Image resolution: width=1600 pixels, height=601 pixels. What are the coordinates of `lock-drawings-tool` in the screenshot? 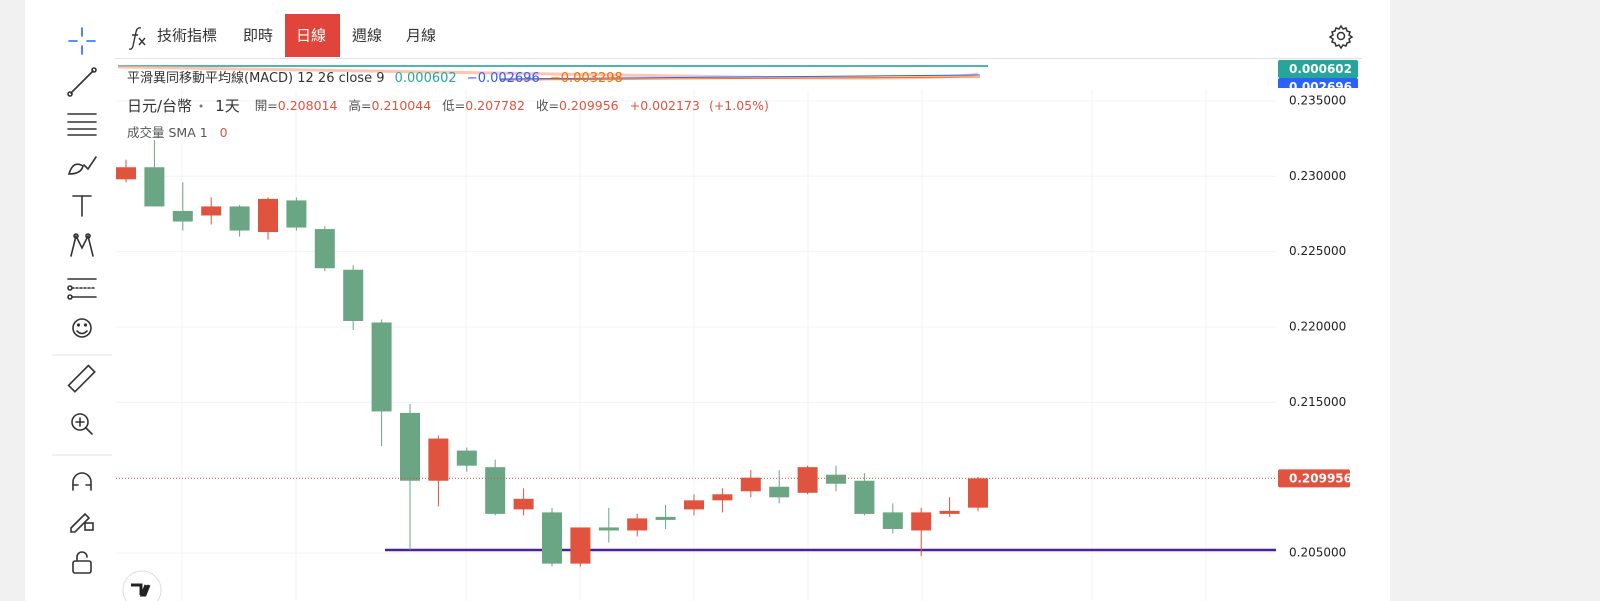 It's located at (82, 522).